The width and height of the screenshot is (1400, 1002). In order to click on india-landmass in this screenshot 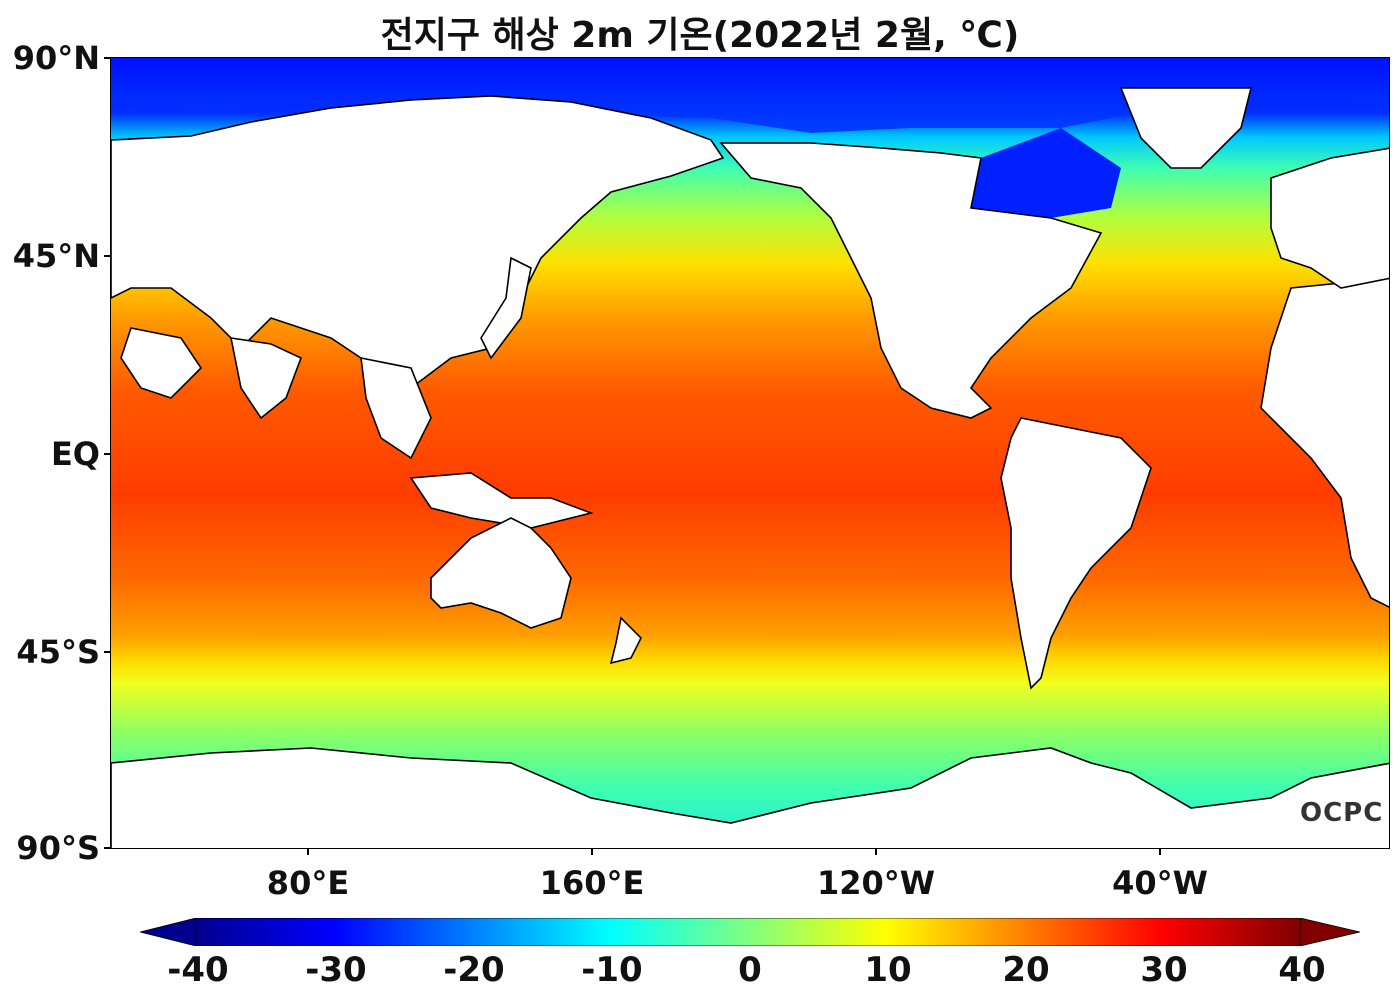, I will do `click(266, 378)`.